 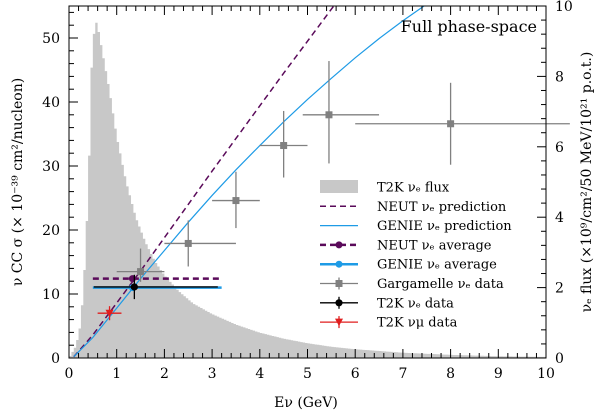 I want to click on legend-marker-garg, so click(x=339, y=283).